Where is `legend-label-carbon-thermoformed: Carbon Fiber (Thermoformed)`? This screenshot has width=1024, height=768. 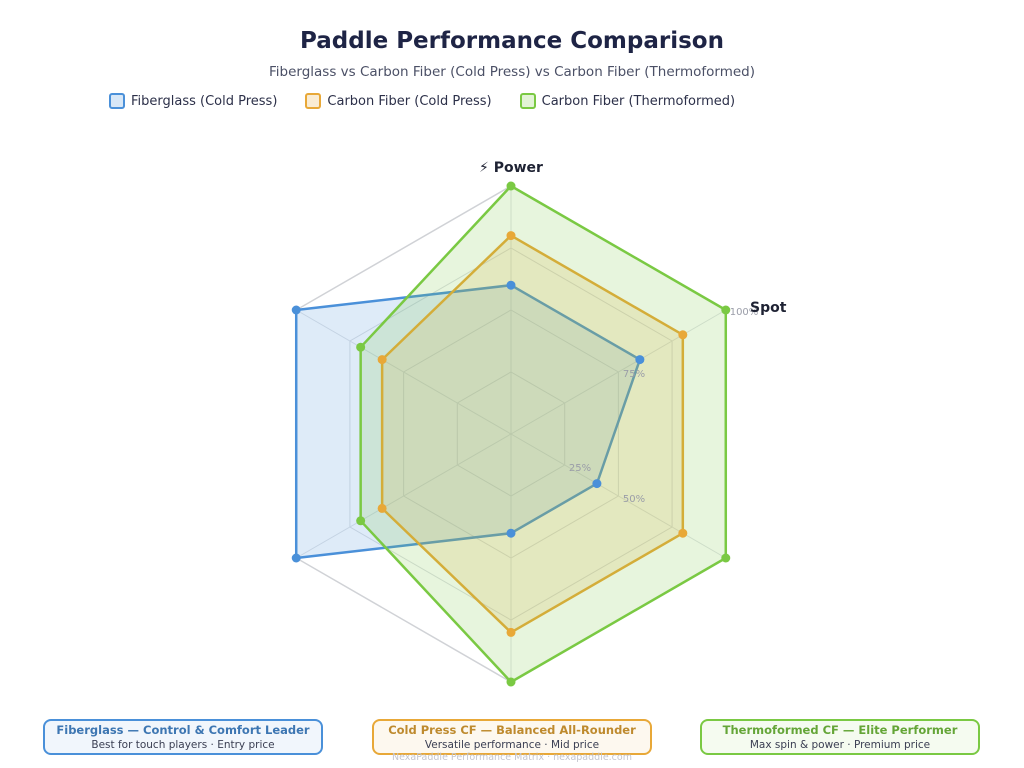
legend-label-carbon-thermoformed: Carbon Fiber (Thermoformed) is located at coordinates (638, 101).